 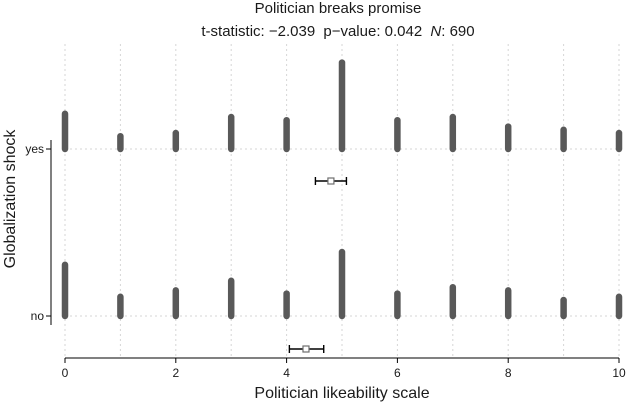 What do you see at coordinates (619, 373) in the screenshot?
I see `x-tick-label-10: 10` at bounding box center [619, 373].